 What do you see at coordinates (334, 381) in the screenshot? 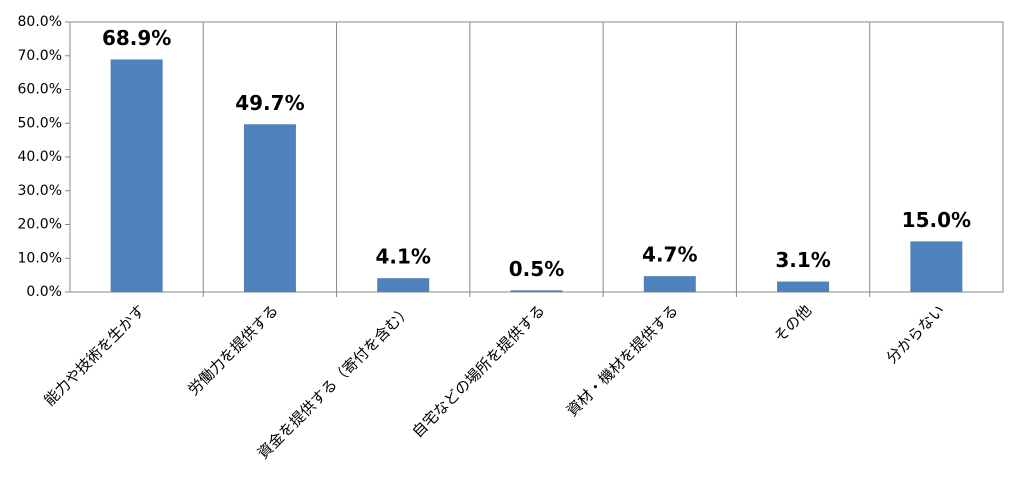
I see `x-tick-label: 資金を提供する（寄付を含む）` at bounding box center [334, 381].